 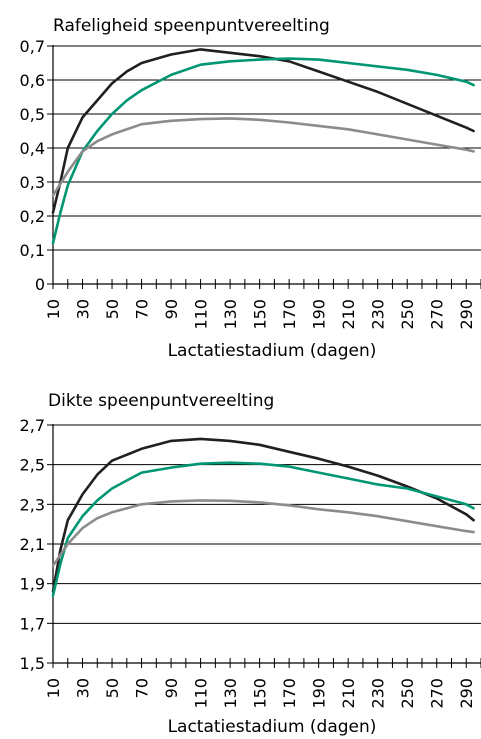 I want to click on chart-title: Rafeligheid speenpuntvereelting, so click(x=191, y=26).